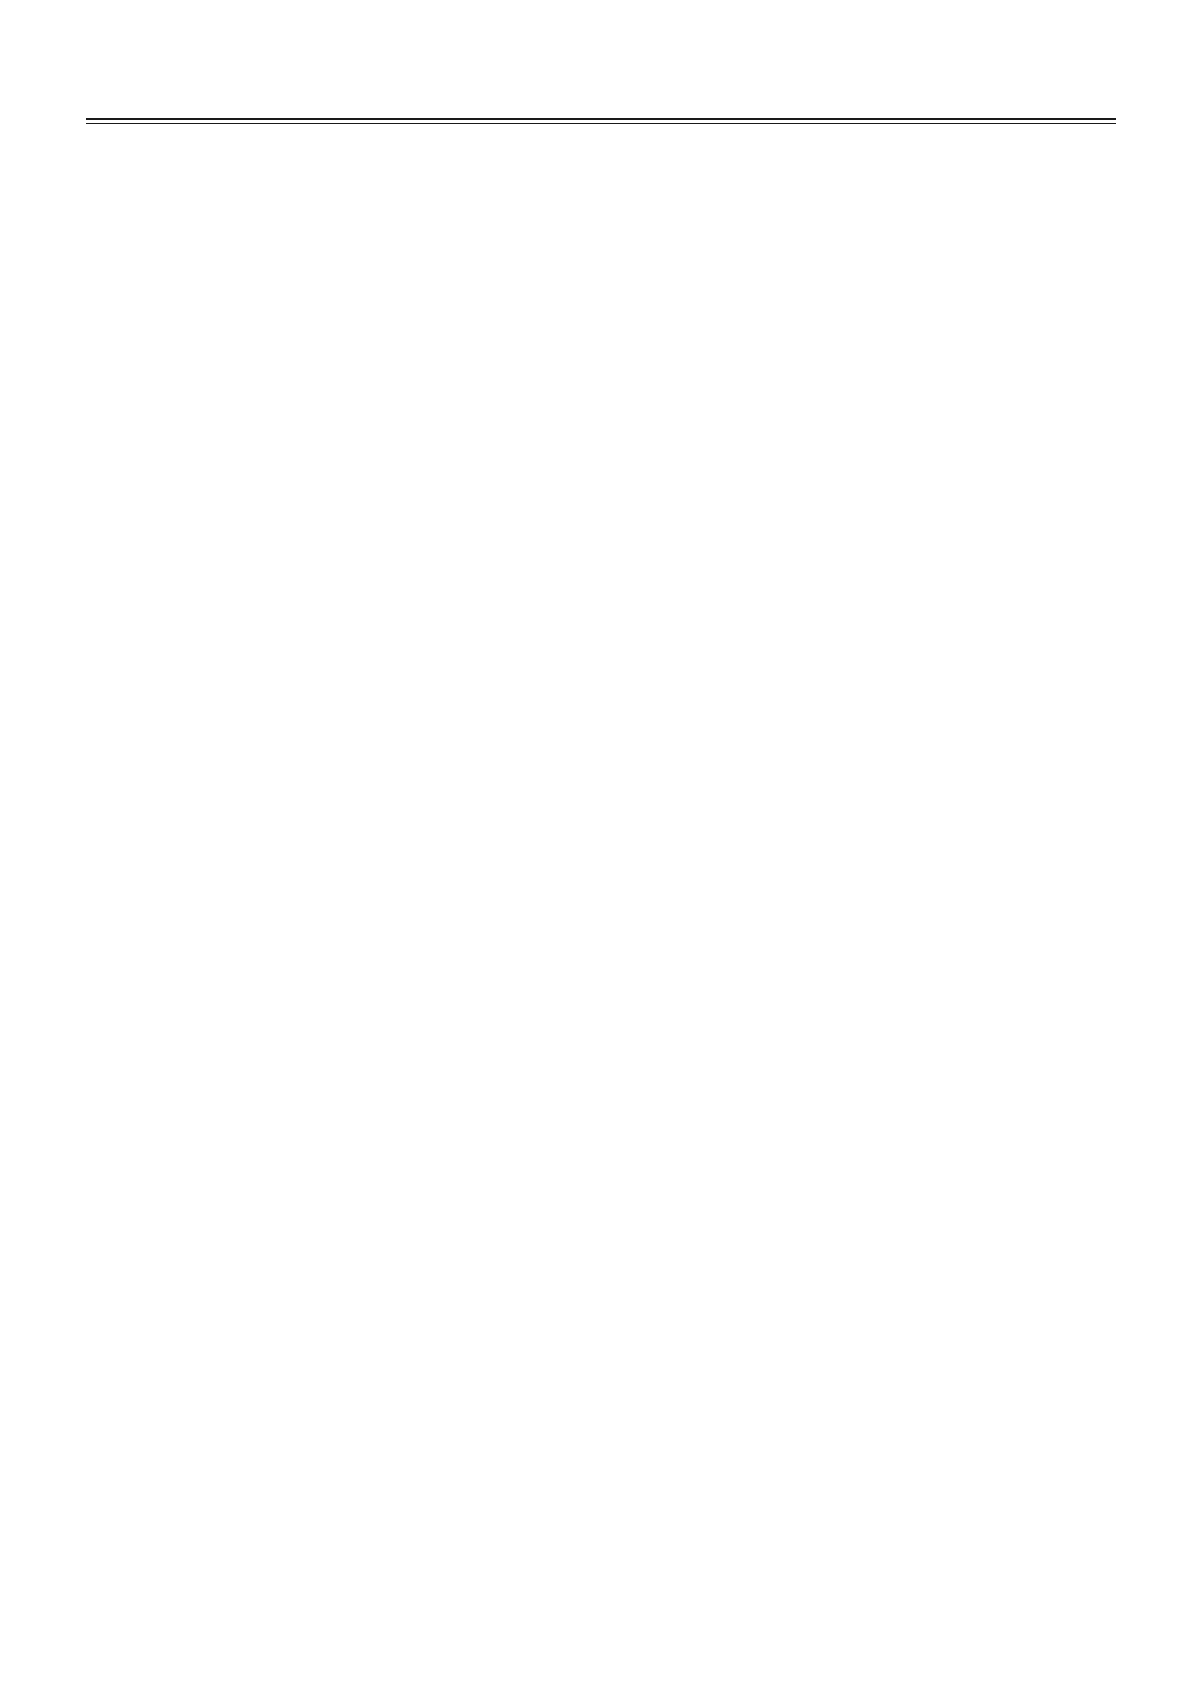 This screenshot has height=1698, width=1200. I want to click on figure-2a-spectrum-plot, so click(323, 825).